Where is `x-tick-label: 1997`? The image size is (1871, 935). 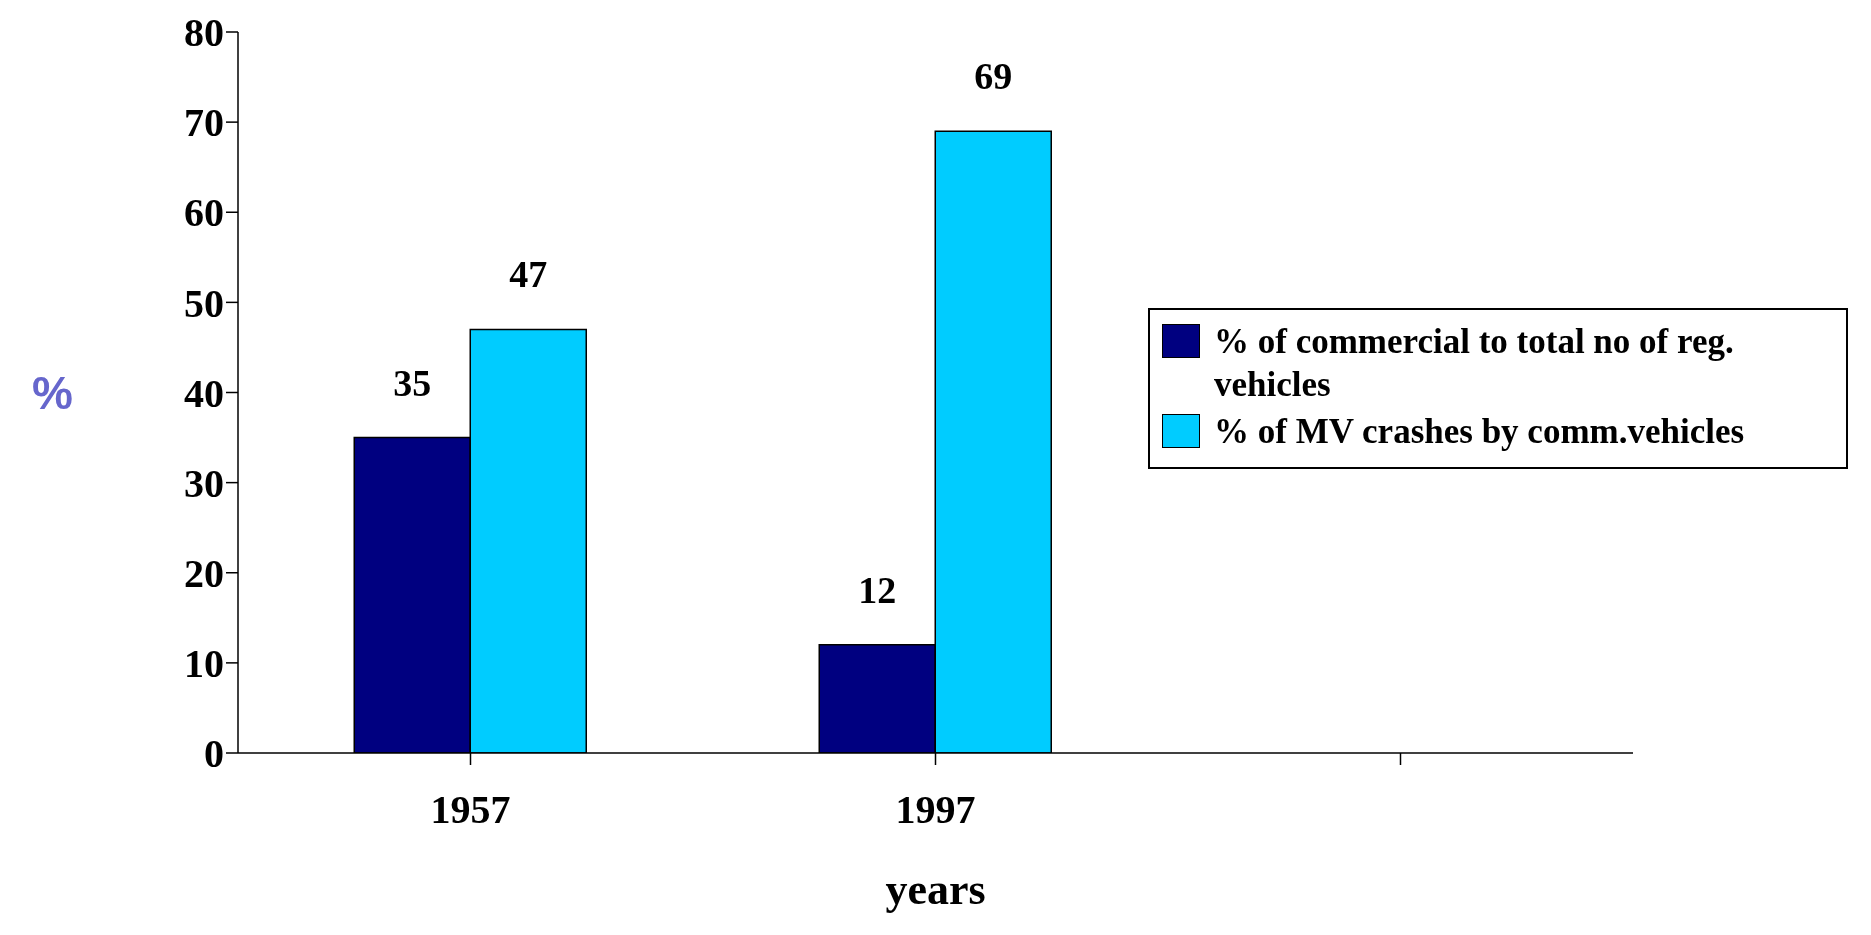
x-tick-label: 1997 is located at coordinates (935, 810).